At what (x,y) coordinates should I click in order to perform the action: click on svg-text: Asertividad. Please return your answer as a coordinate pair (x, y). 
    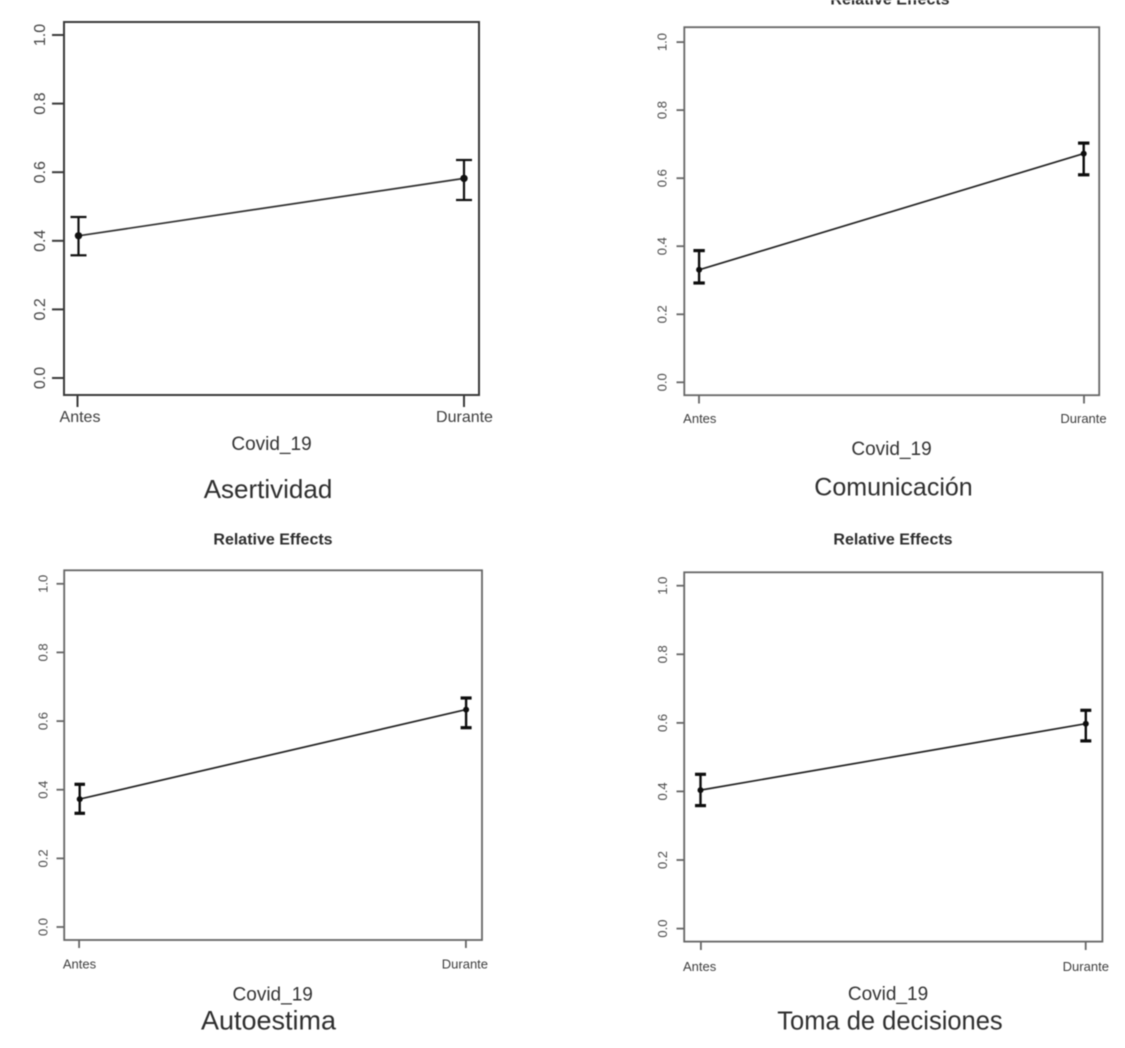
    Looking at the image, I should click on (268, 489).